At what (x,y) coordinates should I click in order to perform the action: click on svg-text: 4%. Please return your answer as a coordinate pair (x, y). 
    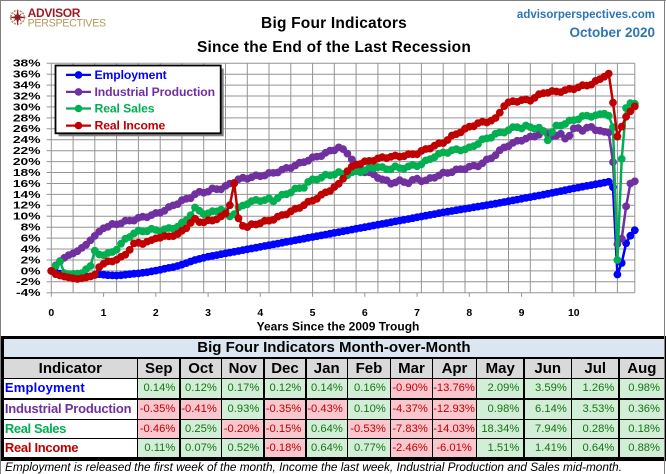
    Looking at the image, I should click on (31, 249).